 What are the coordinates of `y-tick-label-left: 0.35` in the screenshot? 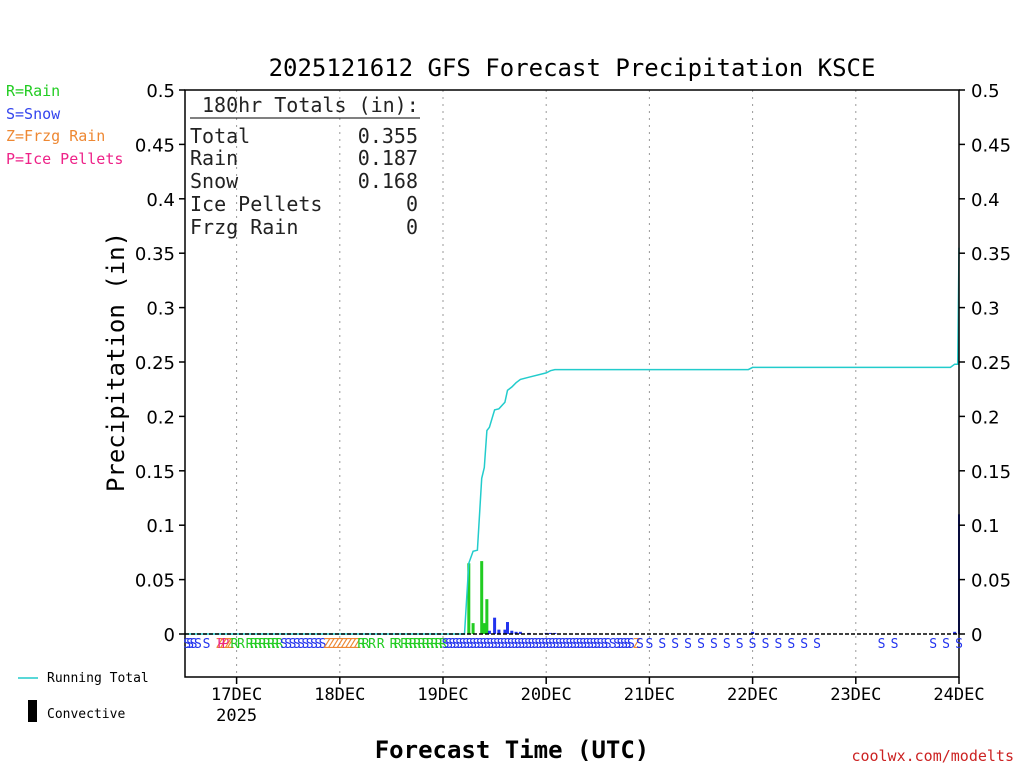 It's located at (155, 254).